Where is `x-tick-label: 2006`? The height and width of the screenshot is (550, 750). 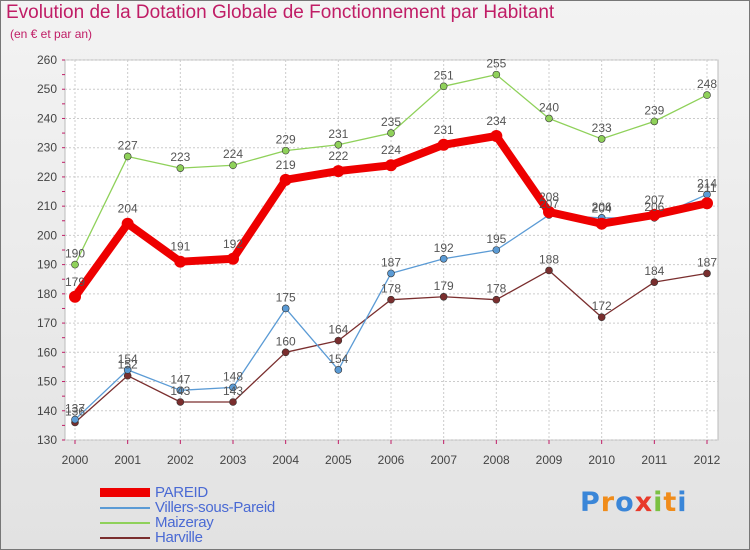
x-tick-label: 2006 is located at coordinates (391, 460).